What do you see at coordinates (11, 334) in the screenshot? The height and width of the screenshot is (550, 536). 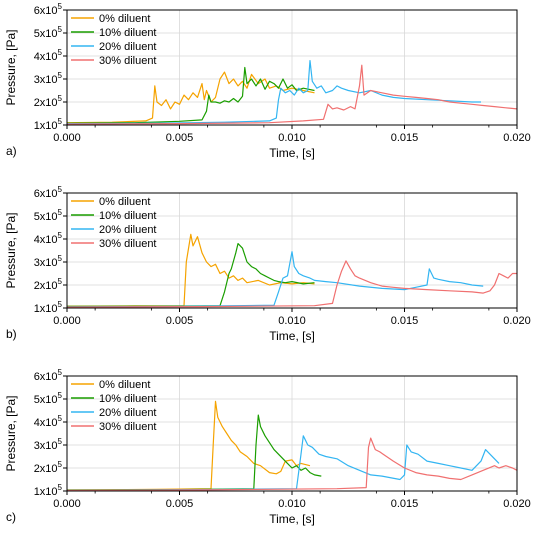 I see `panel-label: b)` at bounding box center [11, 334].